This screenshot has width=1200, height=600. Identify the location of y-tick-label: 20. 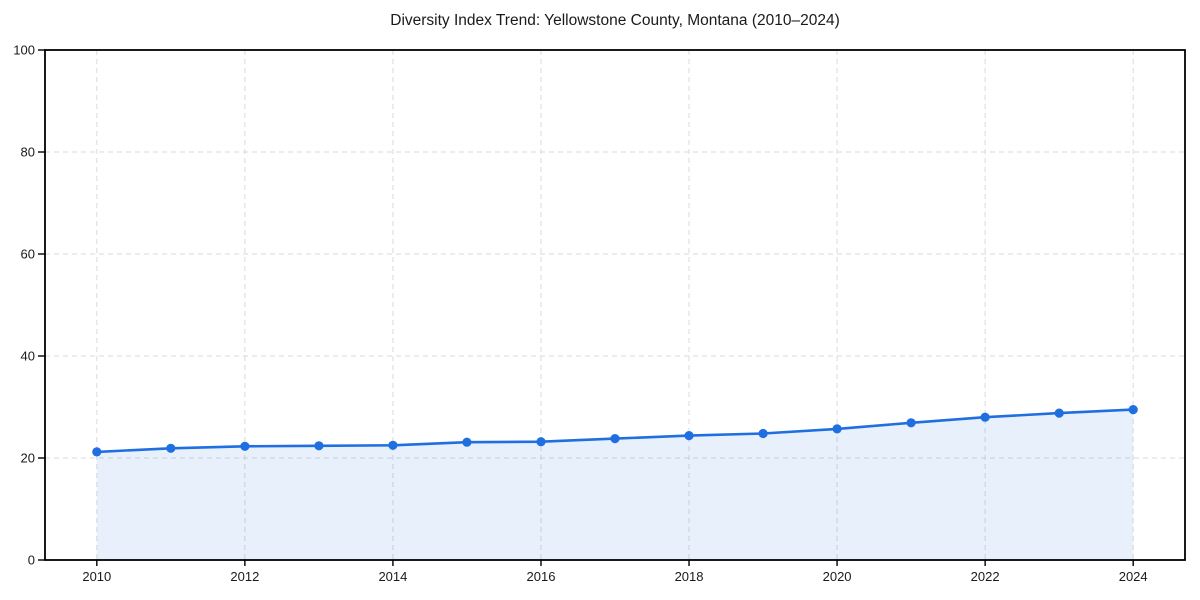
(28, 458).